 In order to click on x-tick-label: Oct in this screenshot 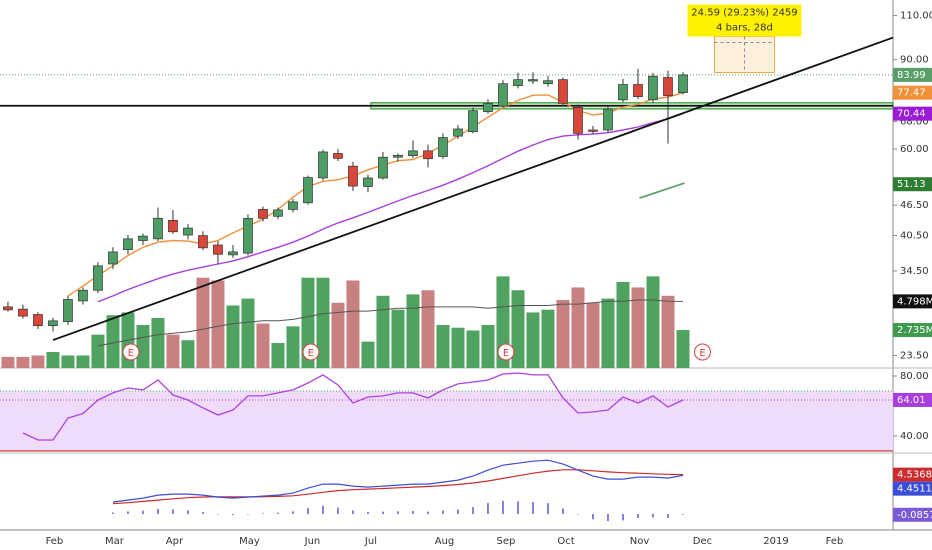, I will do `click(565, 541)`.